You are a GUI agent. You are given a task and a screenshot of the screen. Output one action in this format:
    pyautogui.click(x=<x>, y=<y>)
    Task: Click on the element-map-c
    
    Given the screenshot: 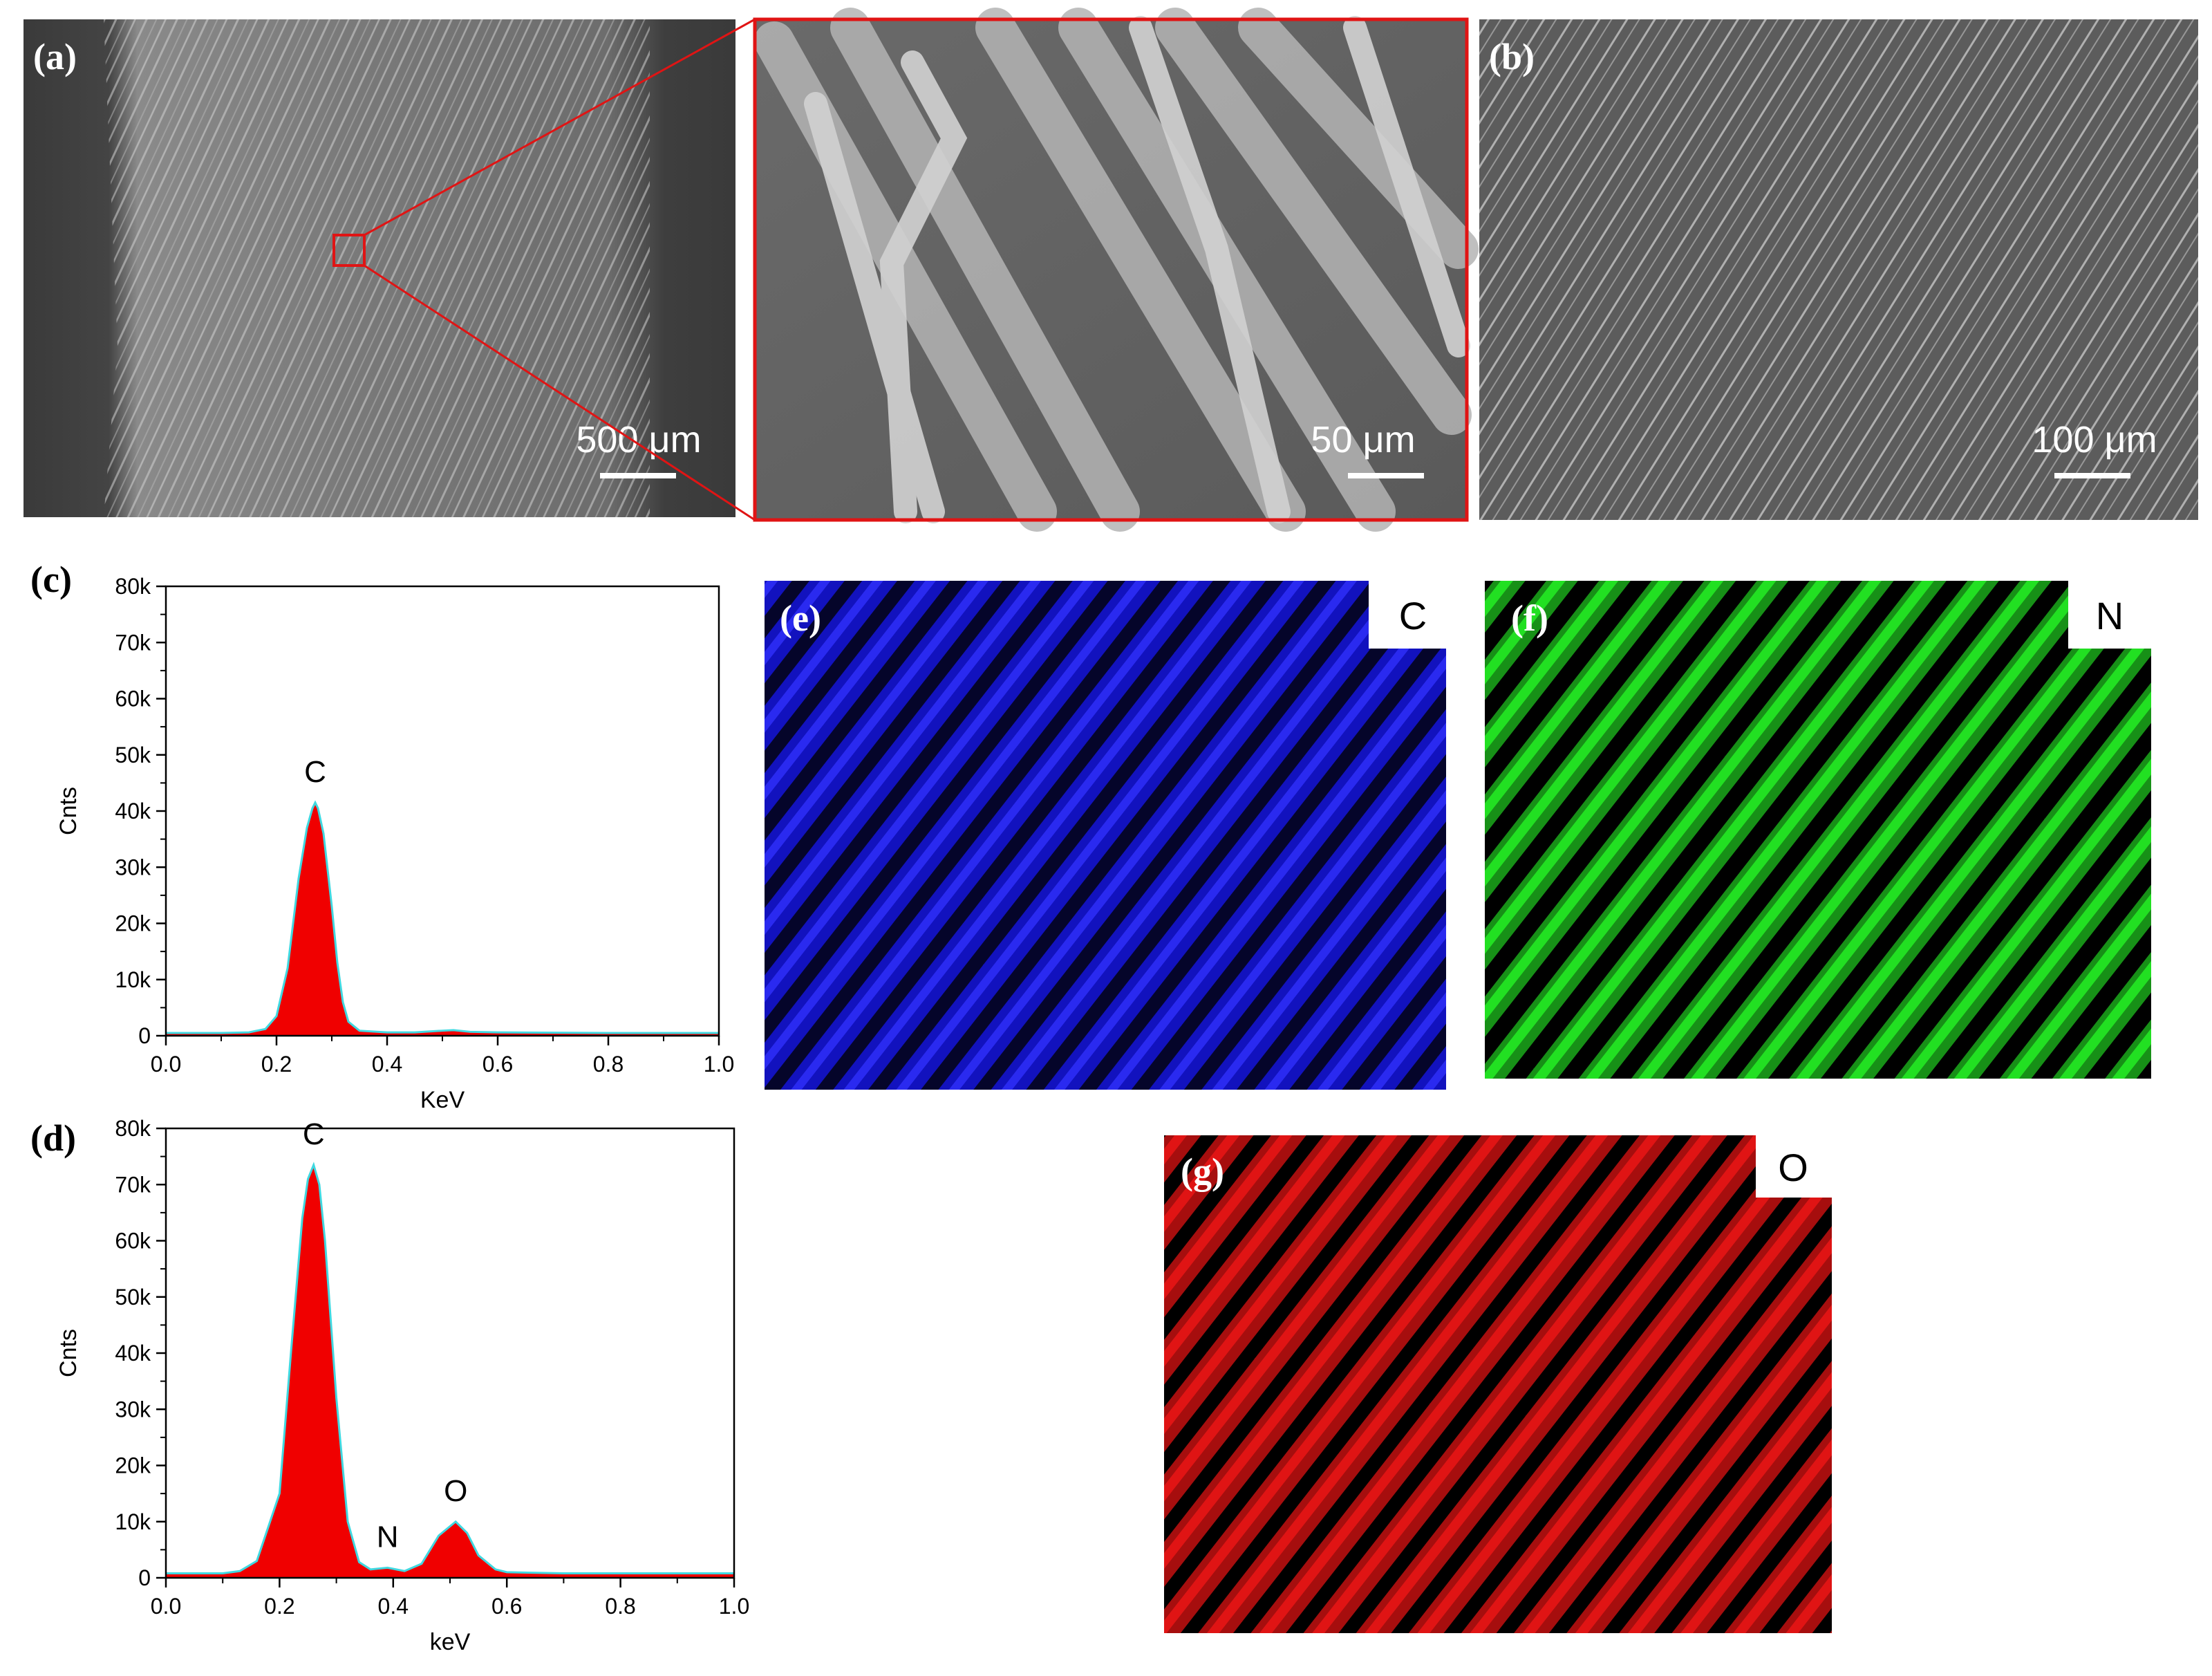 What is the action you would take?
    pyautogui.click(x=1105, y=836)
    